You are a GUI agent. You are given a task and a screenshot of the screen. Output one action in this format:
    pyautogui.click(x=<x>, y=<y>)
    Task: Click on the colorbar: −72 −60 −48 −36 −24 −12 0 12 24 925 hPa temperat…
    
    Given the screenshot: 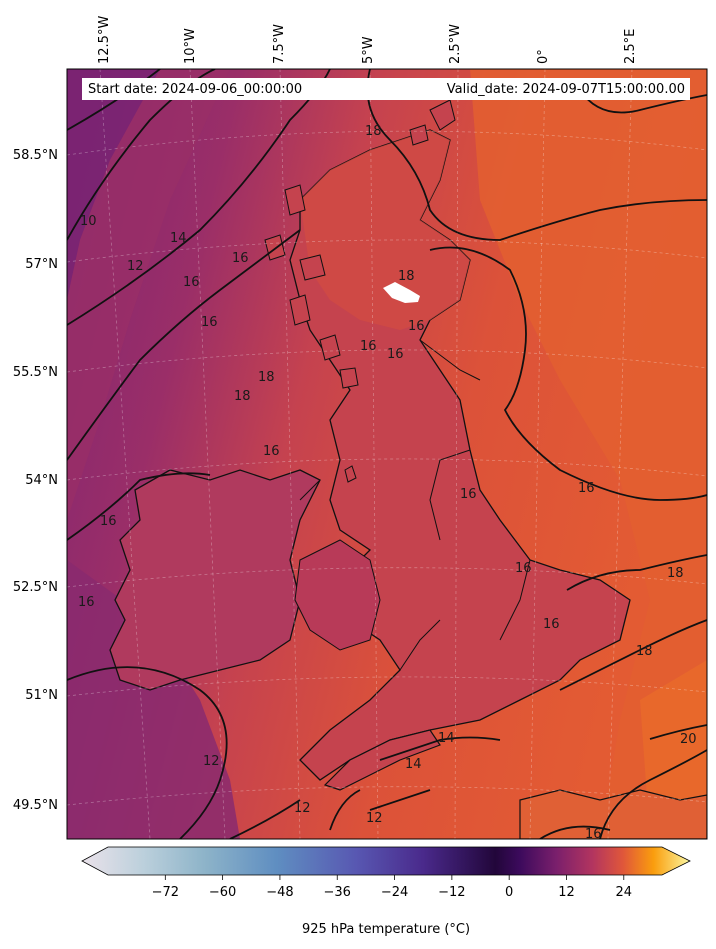 What is the action you would take?
    pyautogui.click(x=386, y=891)
    